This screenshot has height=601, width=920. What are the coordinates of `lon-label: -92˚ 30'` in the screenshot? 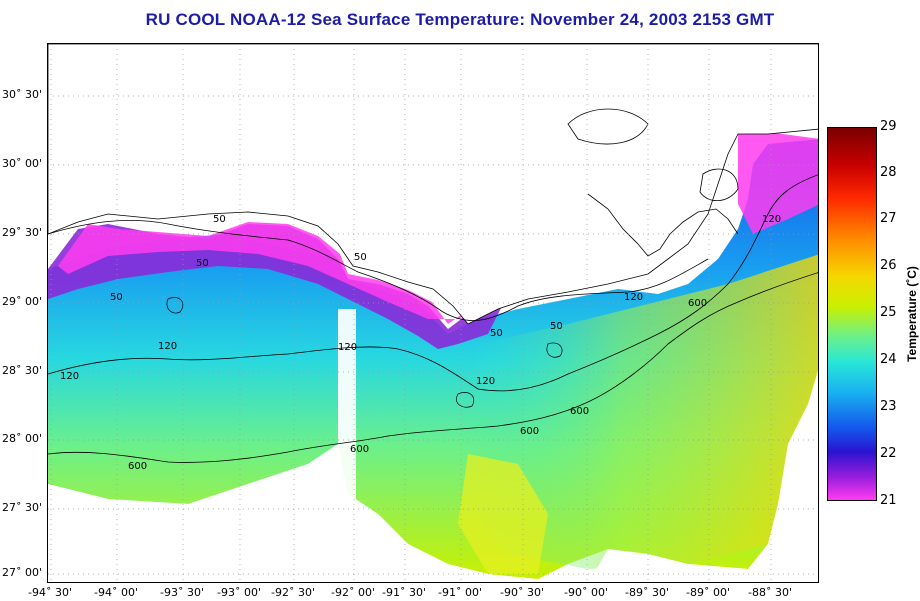 It's located at (293, 592).